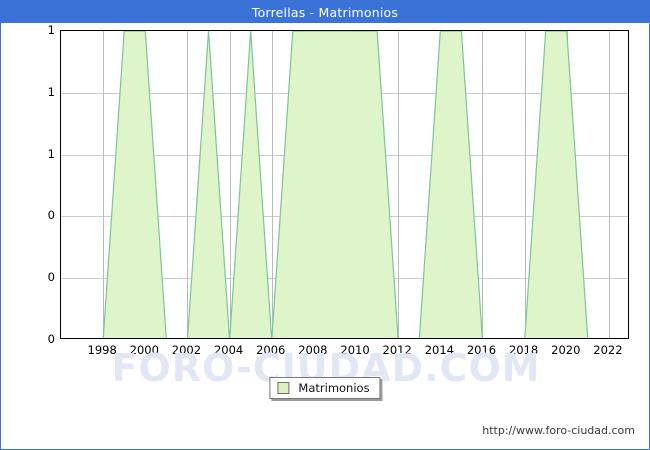 This screenshot has height=450, width=650. I want to click on legend-label-matrimonios: Matrimonios, so click(334, 388).